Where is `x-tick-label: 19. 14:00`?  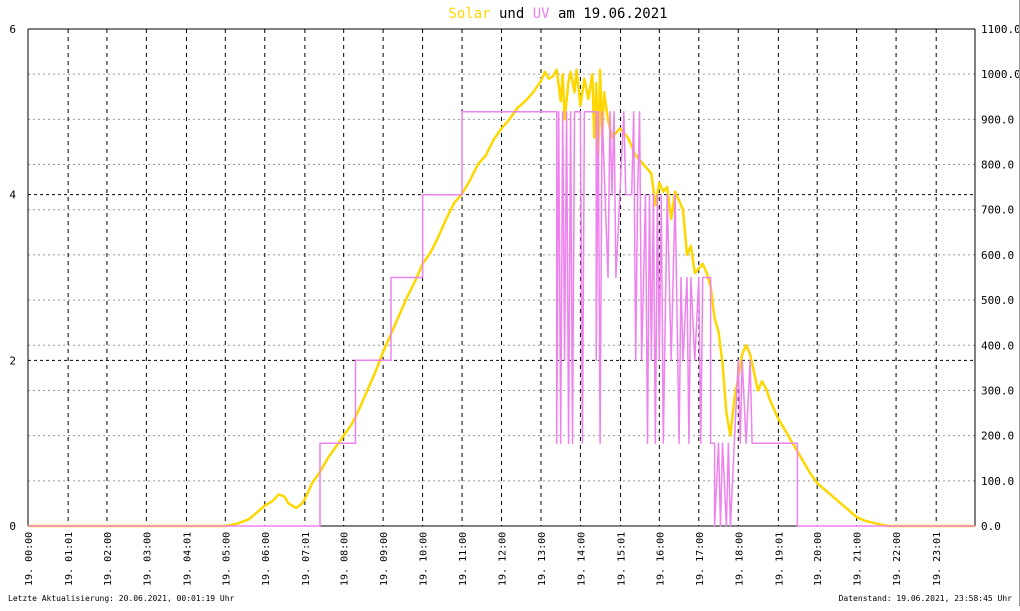
x-tick-label: 19. 14:00 is located at coordinates (581, 559).